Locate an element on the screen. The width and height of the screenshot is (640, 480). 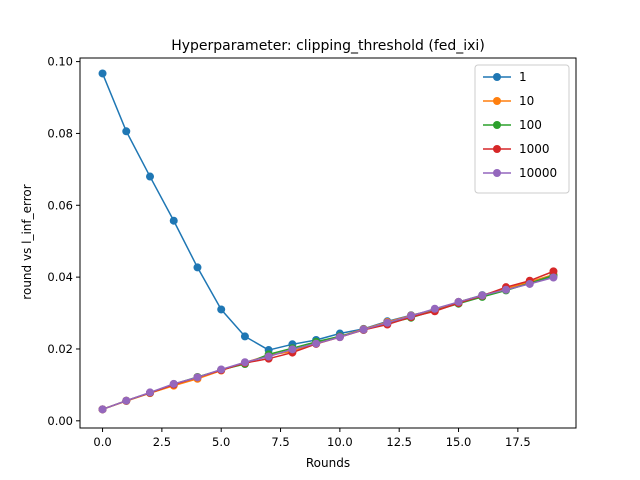
legend-item: 1 is located at coordinates (505, 77).